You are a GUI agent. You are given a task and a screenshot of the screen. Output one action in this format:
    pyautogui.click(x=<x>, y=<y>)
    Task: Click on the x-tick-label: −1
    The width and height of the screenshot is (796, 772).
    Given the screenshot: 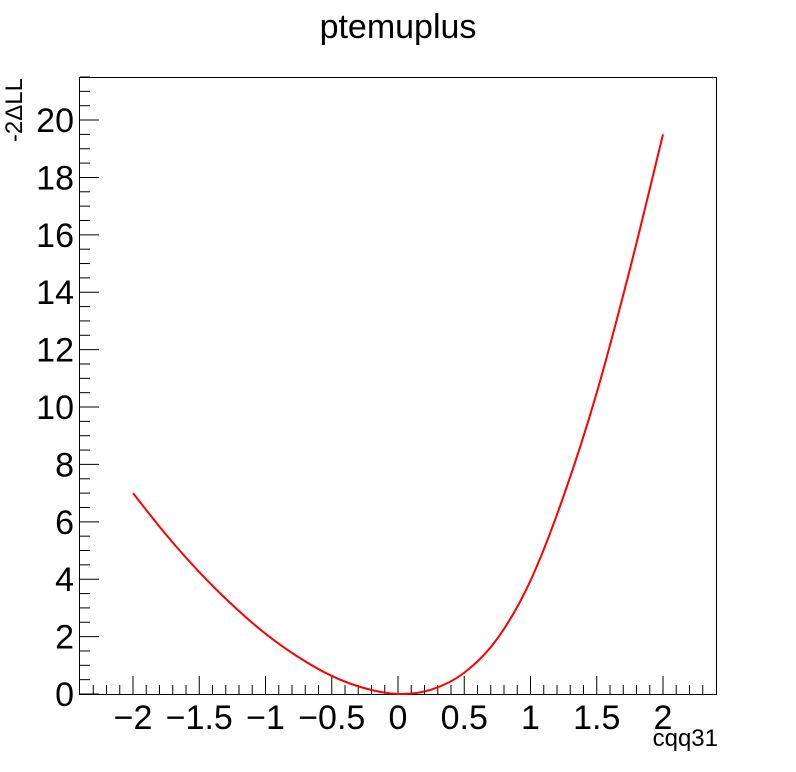 What is the action you would take?
    pyautogui.click(x=265, y=718)
    